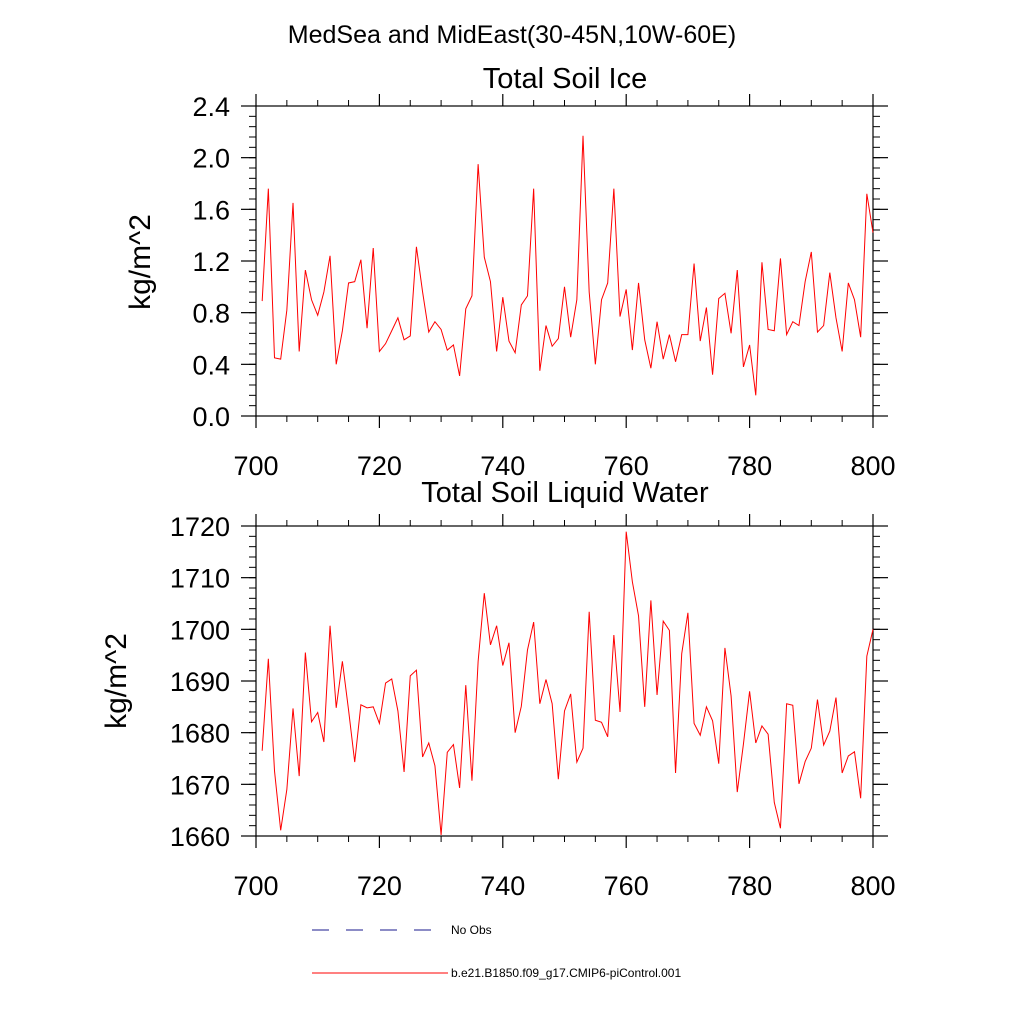  What do you see at coordinates (211, 314) in the screenshot?
I see `y-tick-label: 0.8` at bounding box center [211, 314].